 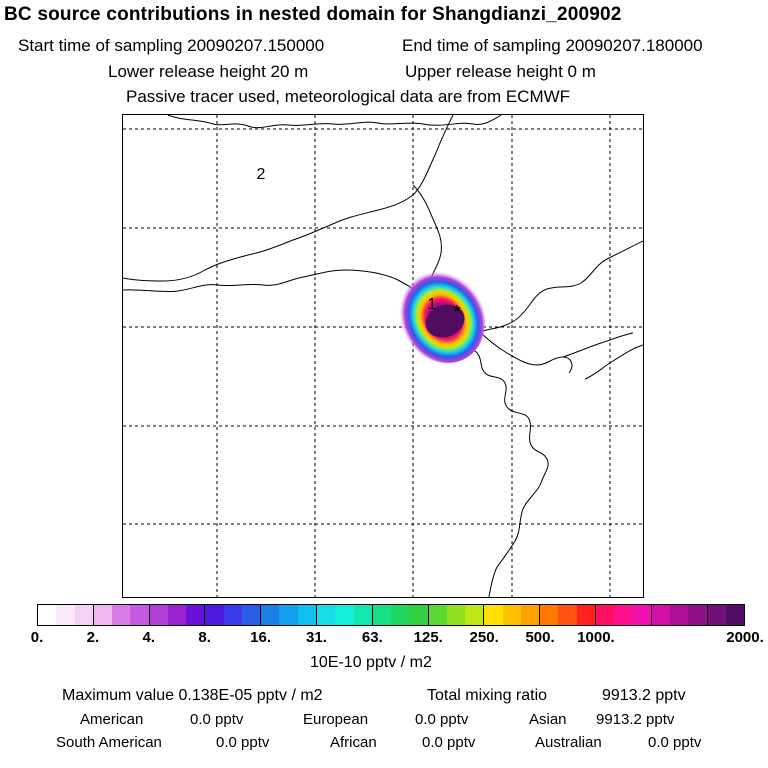 What do you see at coordinates (441, 315) in the screenshot?
I see `concentration-plume: *` at bounding box center [441, 315].